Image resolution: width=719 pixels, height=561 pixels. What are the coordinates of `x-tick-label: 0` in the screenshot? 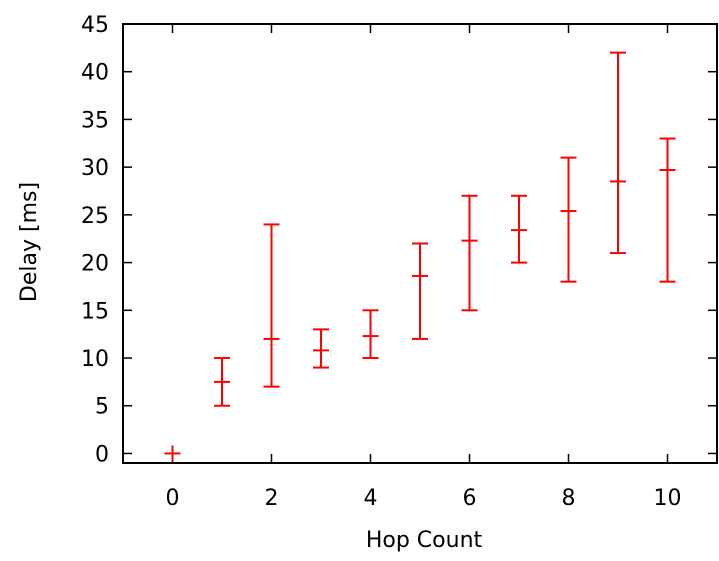 It's located at (173, 498).